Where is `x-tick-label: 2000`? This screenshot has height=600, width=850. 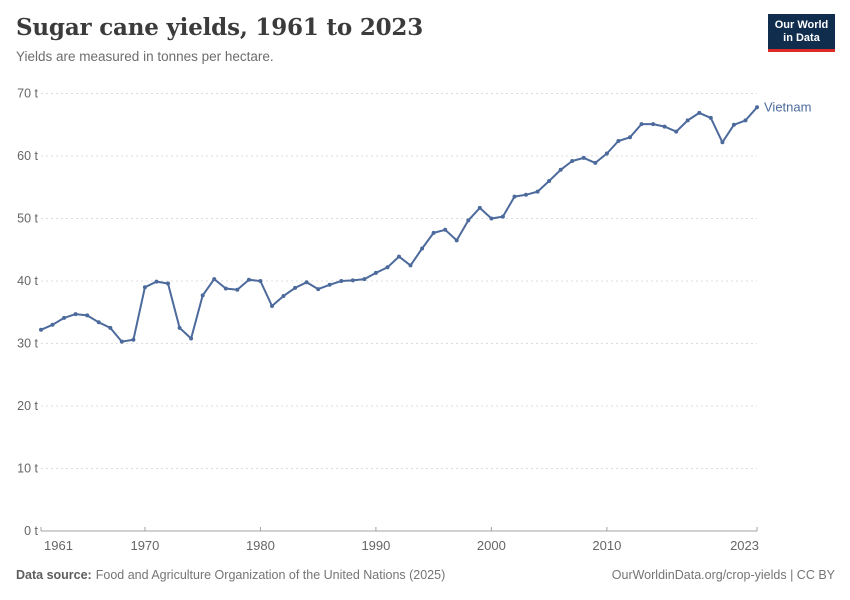
x-tick-label: 2000 is located at coordinates (491, 545).